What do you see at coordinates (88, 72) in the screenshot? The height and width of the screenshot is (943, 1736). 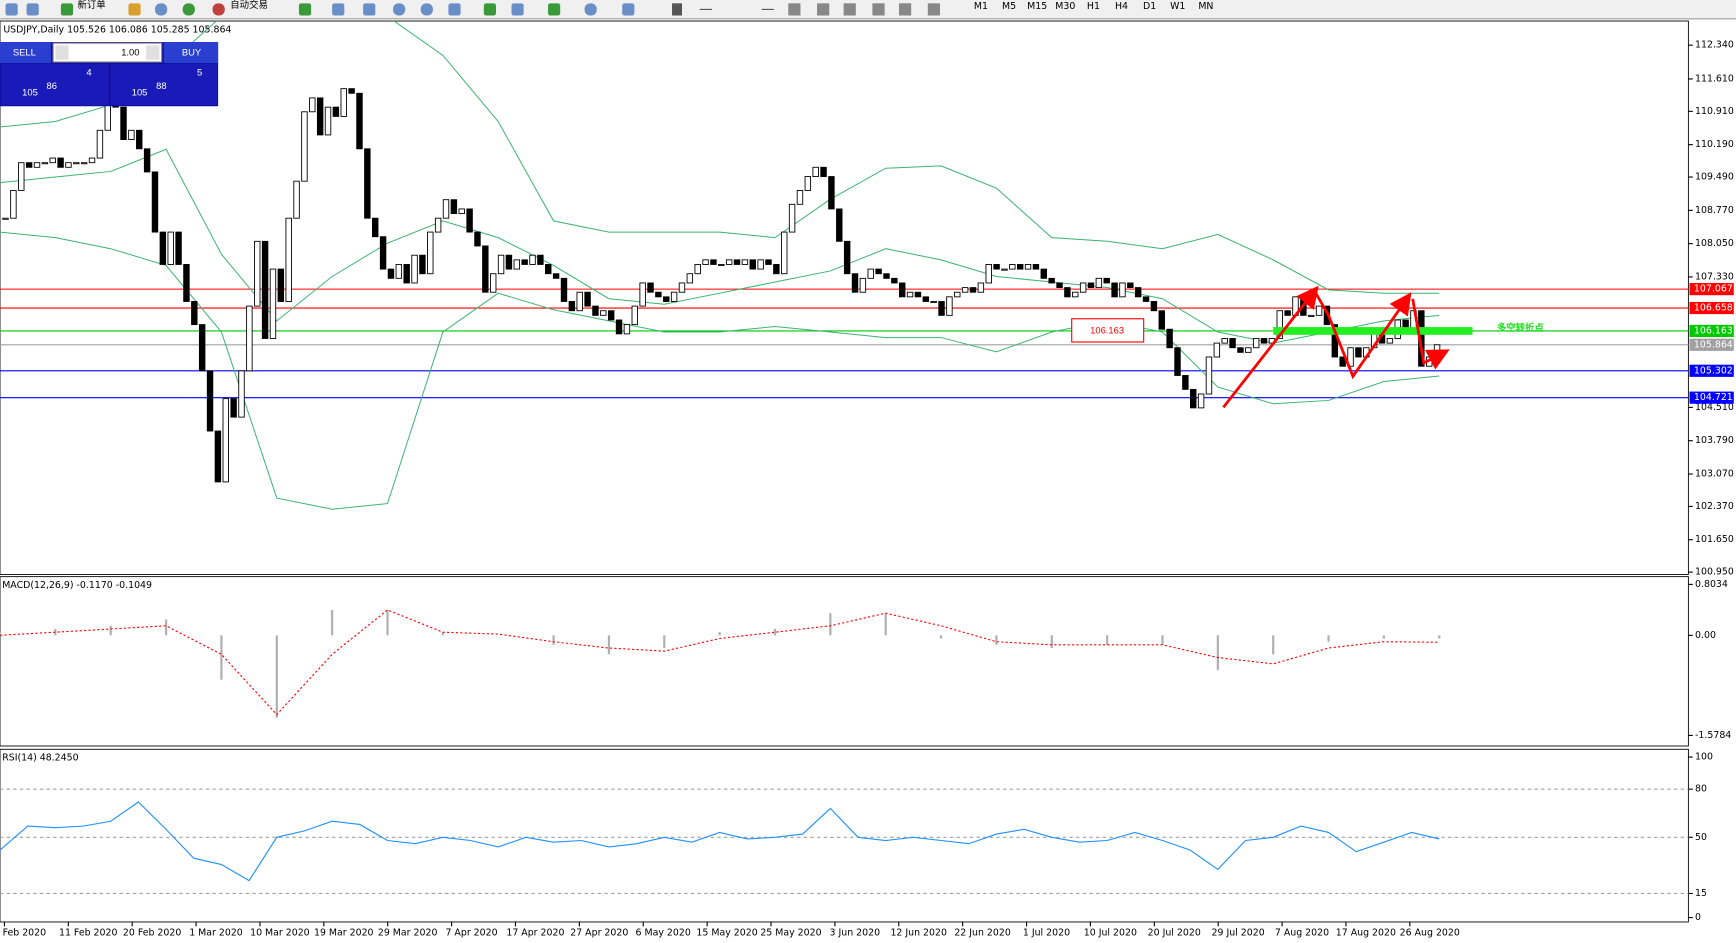 I see `bid-small: 4` at bounding box center [88, 72].